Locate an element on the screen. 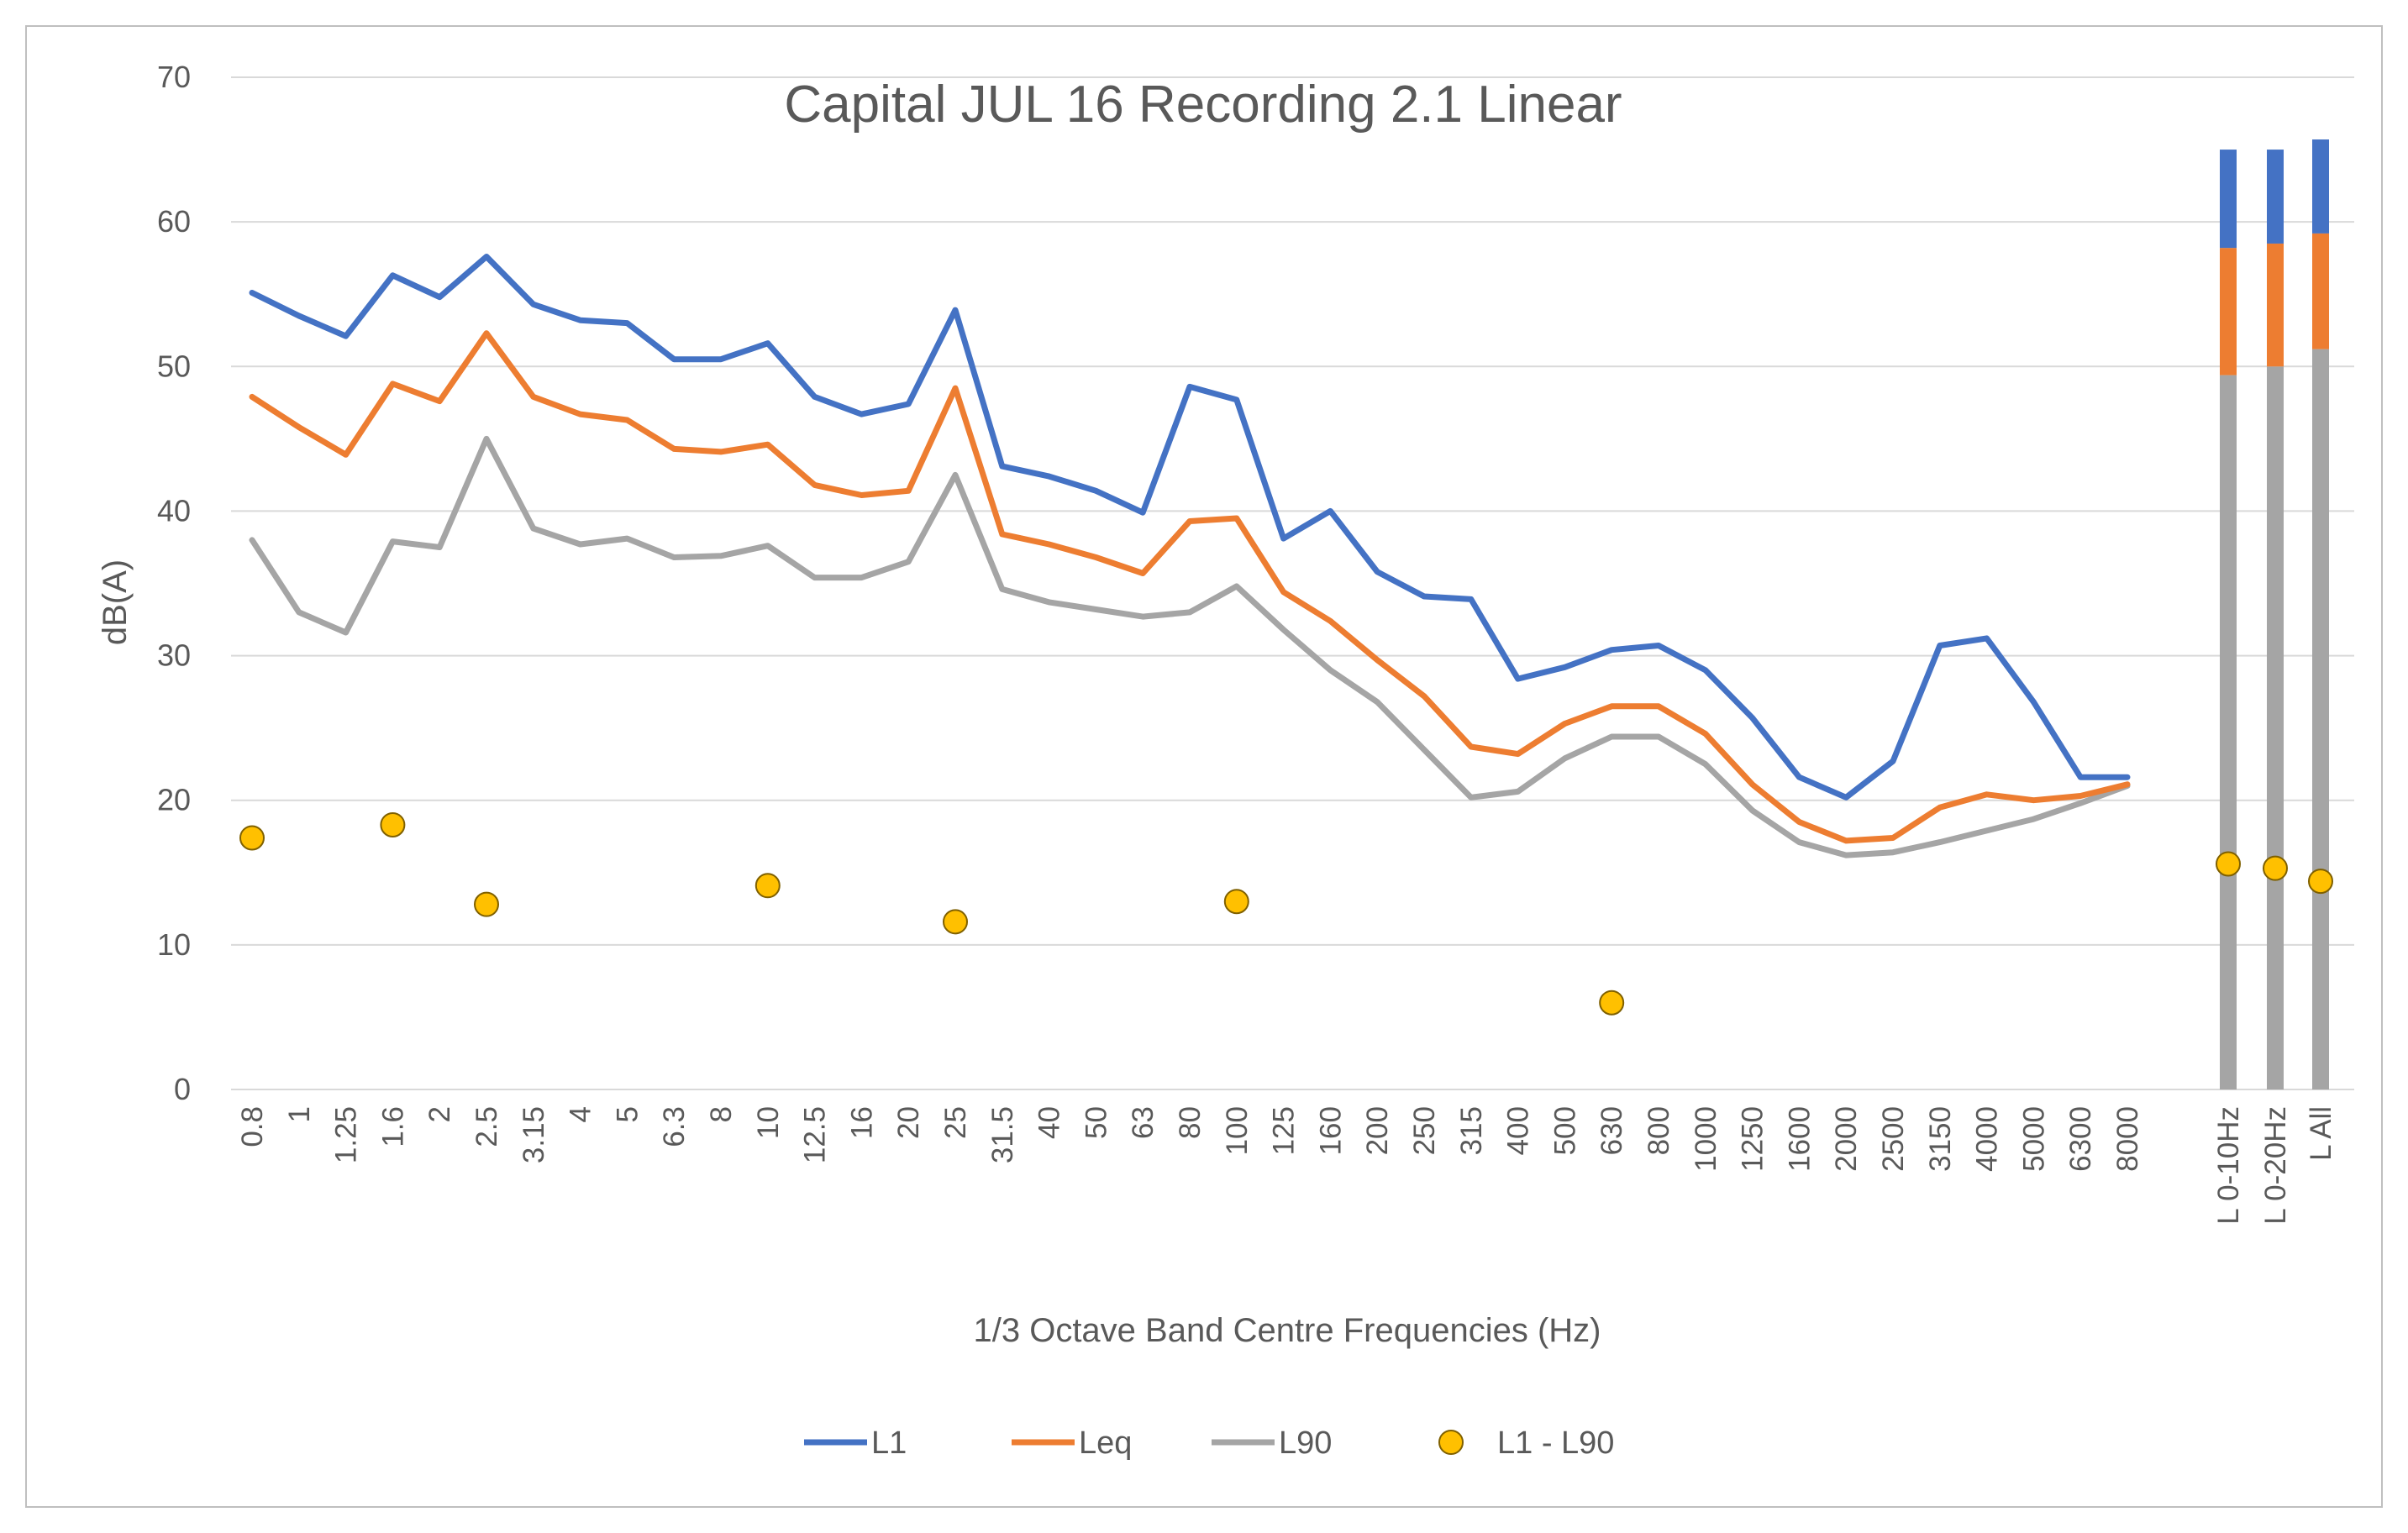 The width and height of the screenshot is (2408, 1533). y-axis-title: dB(A) is located at coordinates (116, 602).